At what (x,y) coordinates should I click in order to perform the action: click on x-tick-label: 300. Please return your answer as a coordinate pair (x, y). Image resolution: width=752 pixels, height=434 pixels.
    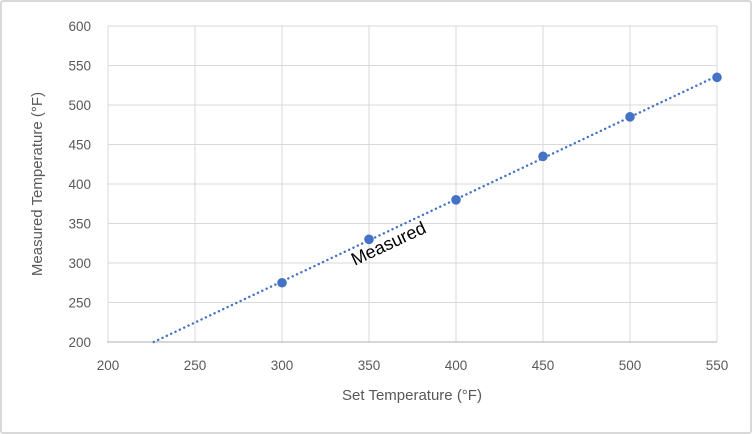
    Looking at the image, I should click on (282, 365).